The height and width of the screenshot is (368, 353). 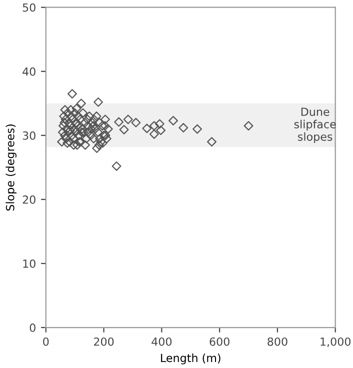 What do you see at coordinates (29, 7) in the screenshot?
I see `y-tick-label: 50` at bounding box center [29, 7].